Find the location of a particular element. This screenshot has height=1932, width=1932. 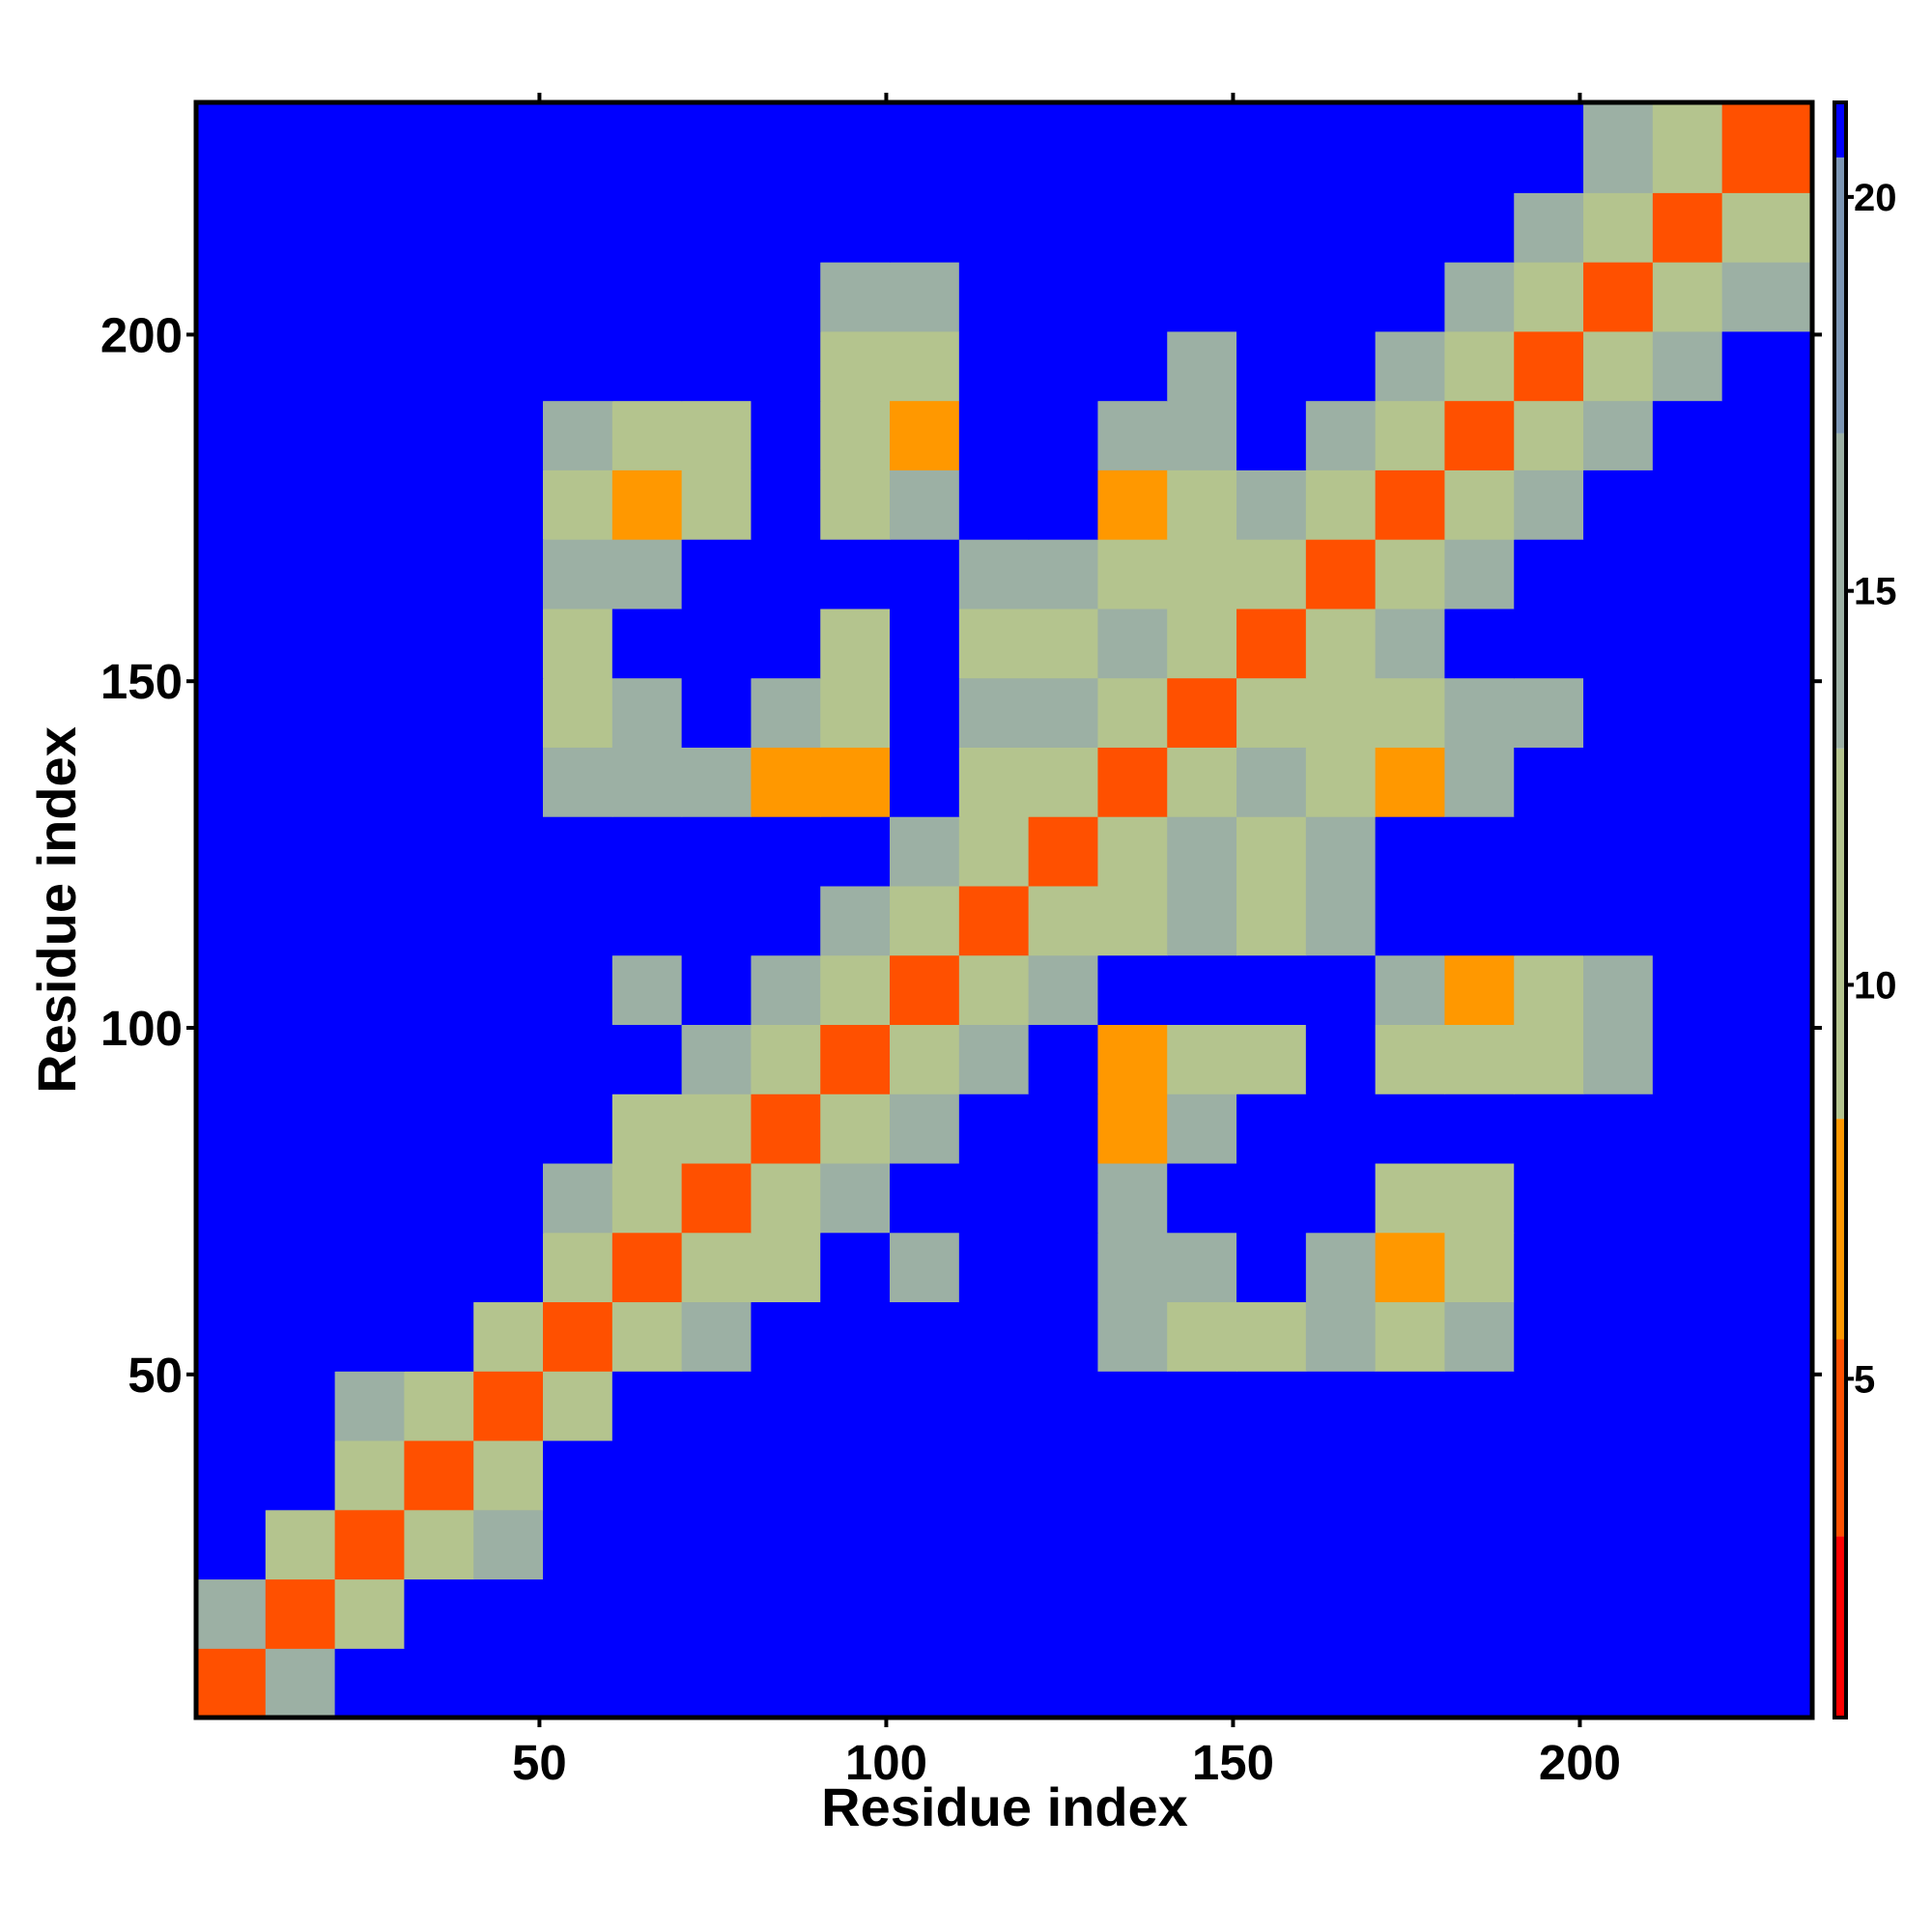

colorbar-segment is located at coordinates (1840, 934).